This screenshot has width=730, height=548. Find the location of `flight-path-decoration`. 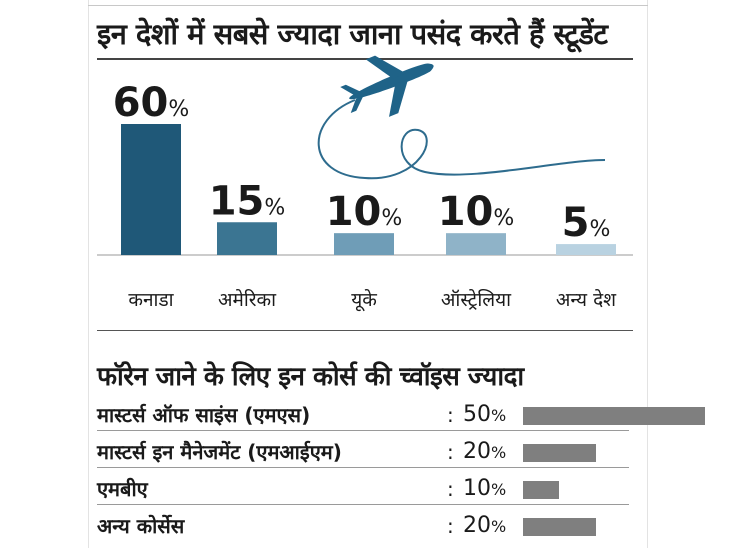

flight-path-decoration is located at coordinates (461, 139).